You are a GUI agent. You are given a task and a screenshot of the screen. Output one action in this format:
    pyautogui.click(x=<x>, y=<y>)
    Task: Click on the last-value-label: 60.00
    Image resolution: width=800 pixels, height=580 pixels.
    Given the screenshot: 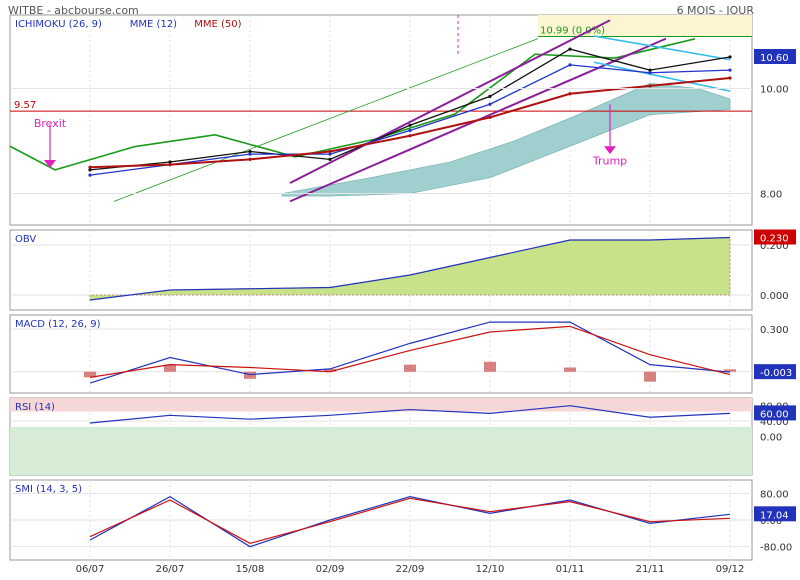 What is the action you would take?
    pyautogui.click(x=774, y=414)
    